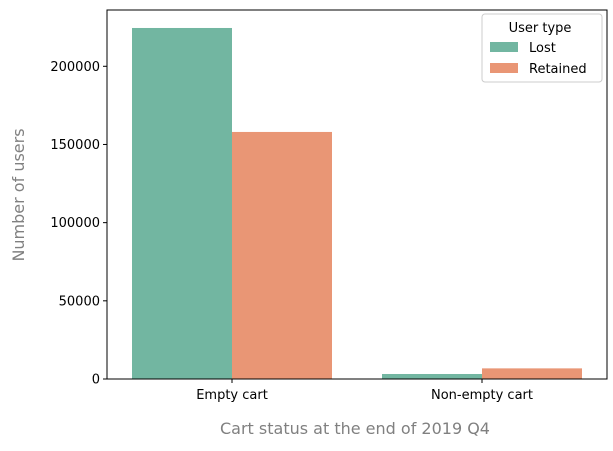 This screenshot has width=613, height=451. What do you see at coordinates (232, 395) in the screenshot?
I see `x-tick-label: Empty cart` at bounding box center [232, 395].